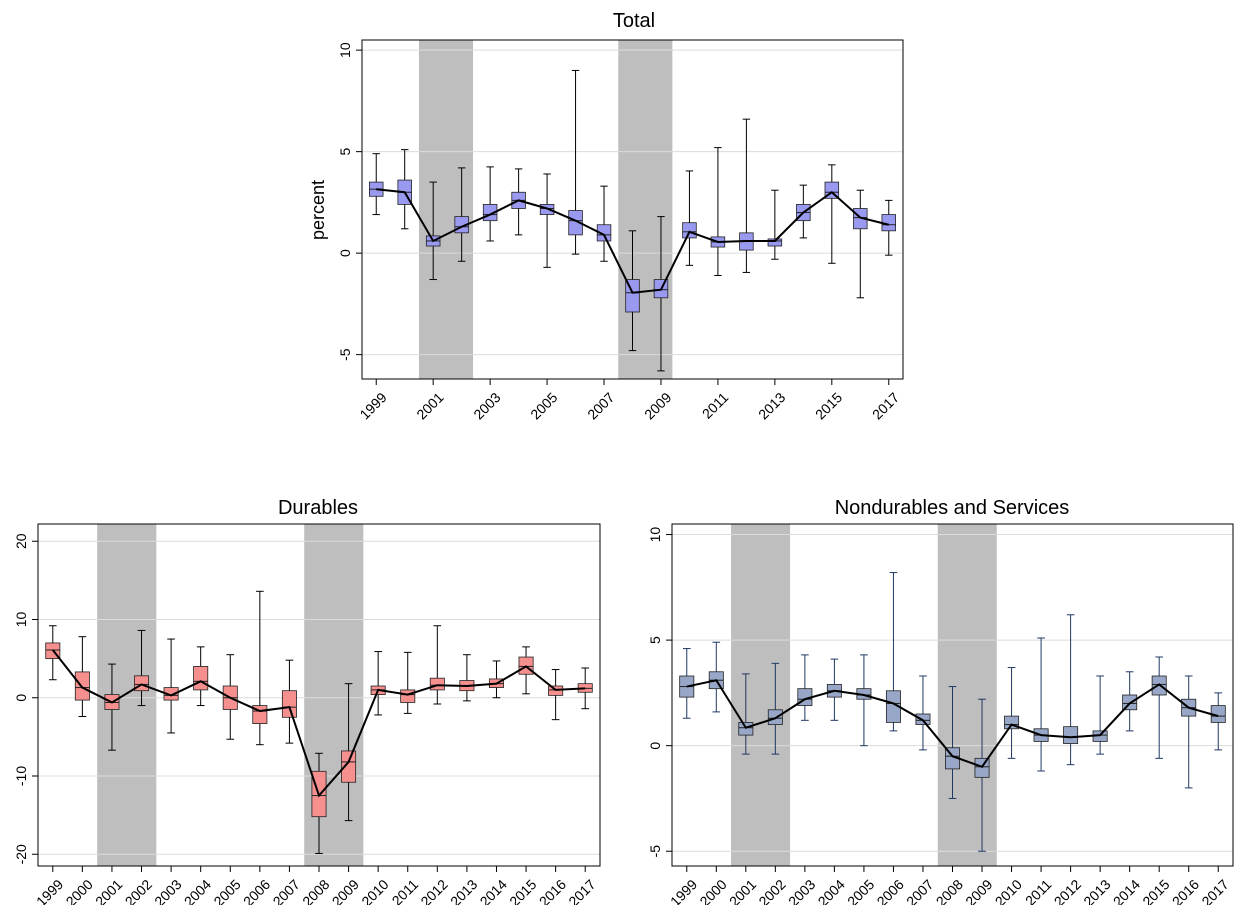 This screenshot has width=1235, height=905. Describe the element at coordinates (718, 211) in the screenshot. I see `box-2011` at that location.